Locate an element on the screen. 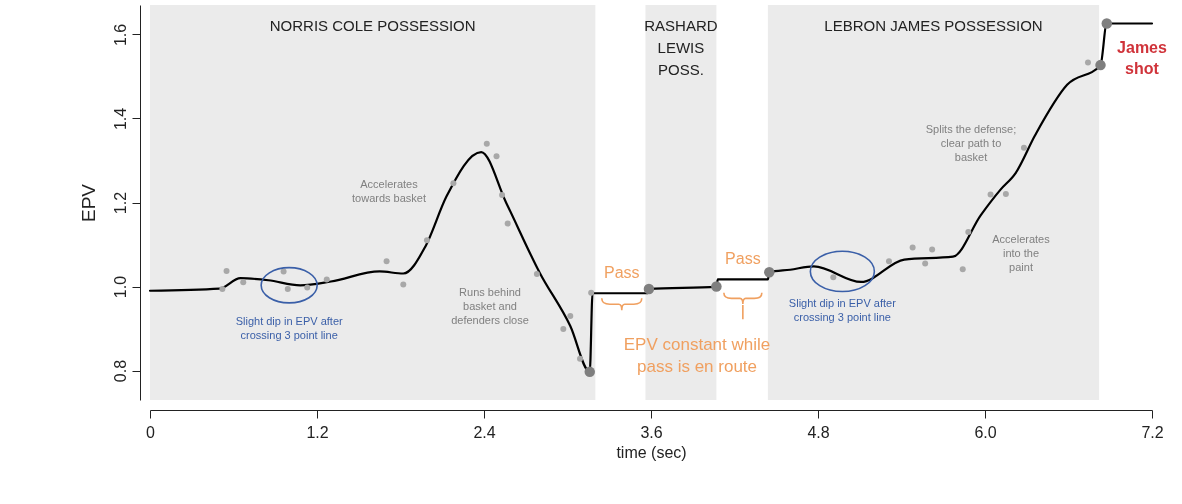 Image resolution: width=1182 pixels, height=504 pixels. x-axis-title: time (sec) is located at coordinates (651, 452).